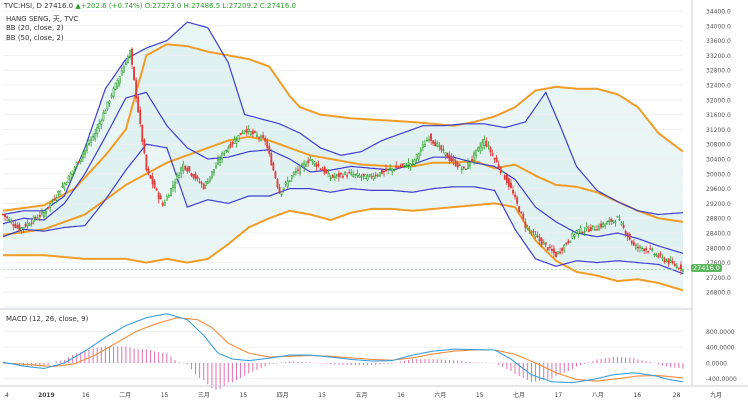 The height and width of the screenshot is (407, 748). Describe the element at coordinates (35, 38) in the screenshot. I see `legend-bb50: BB (50, close, 2)` at that location.